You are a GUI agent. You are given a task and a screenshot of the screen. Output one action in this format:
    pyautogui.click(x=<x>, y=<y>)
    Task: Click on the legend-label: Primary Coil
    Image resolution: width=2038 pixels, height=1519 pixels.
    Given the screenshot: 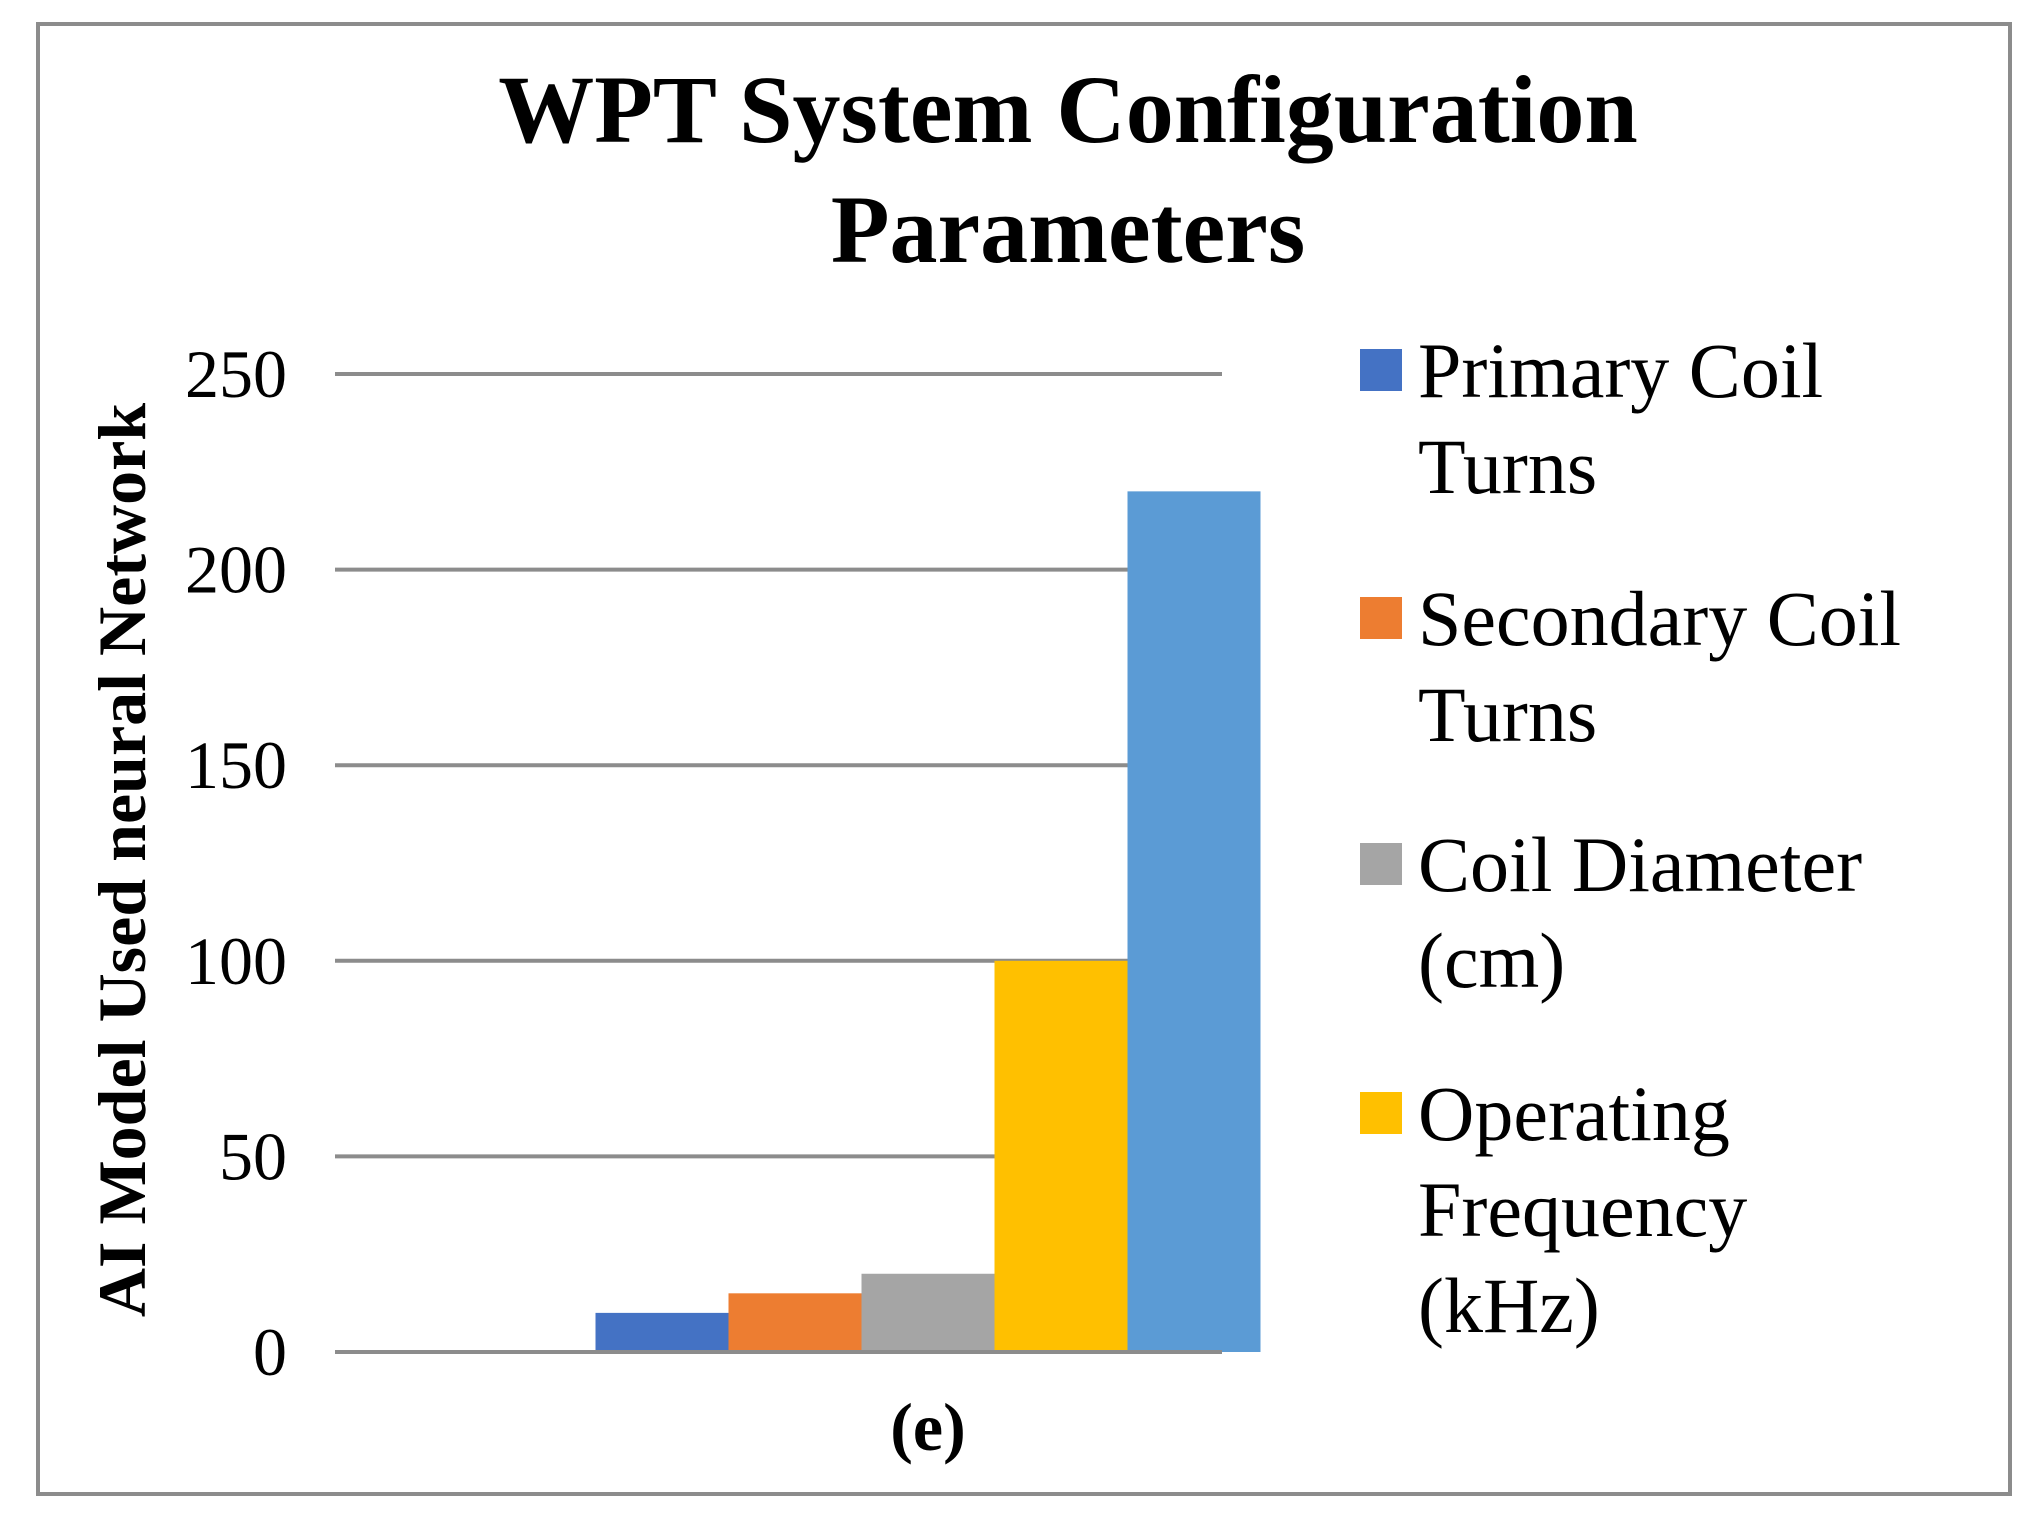 What is the action you would take?
    pyautogui.click(x=1620, y=370)
    